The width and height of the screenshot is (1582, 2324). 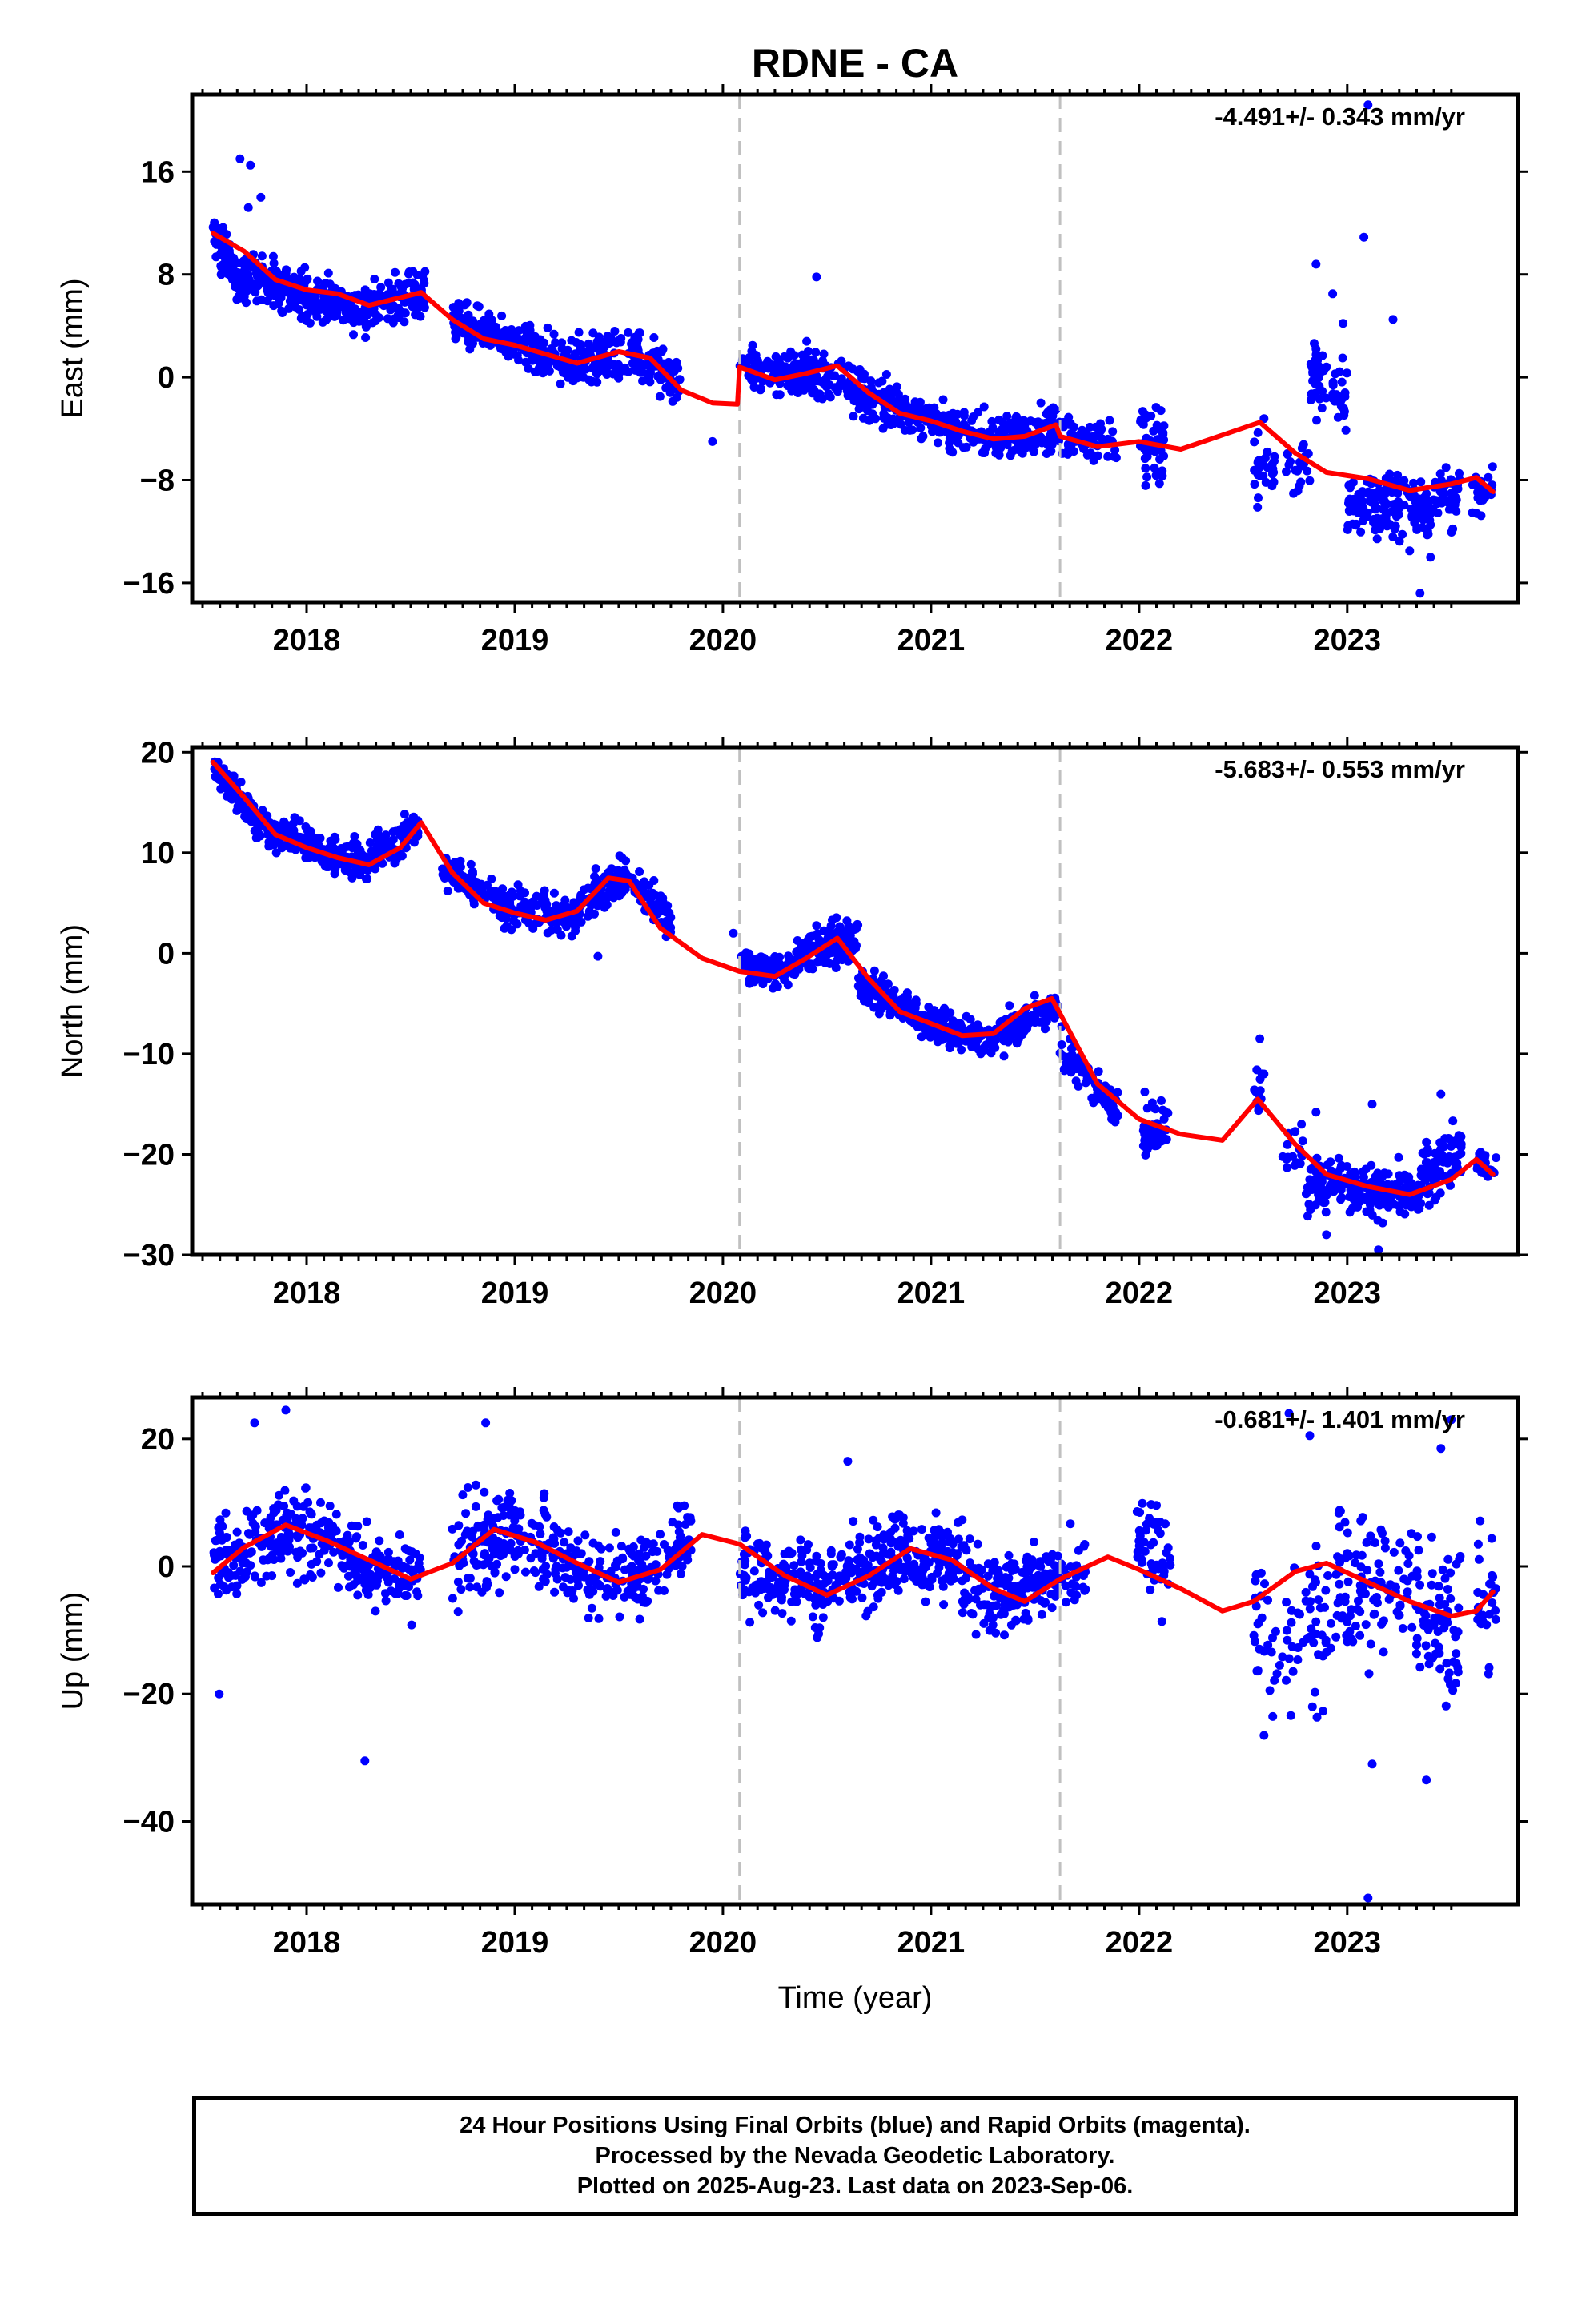 I want to click on east-point-1919, so click(x=1420, y=593).